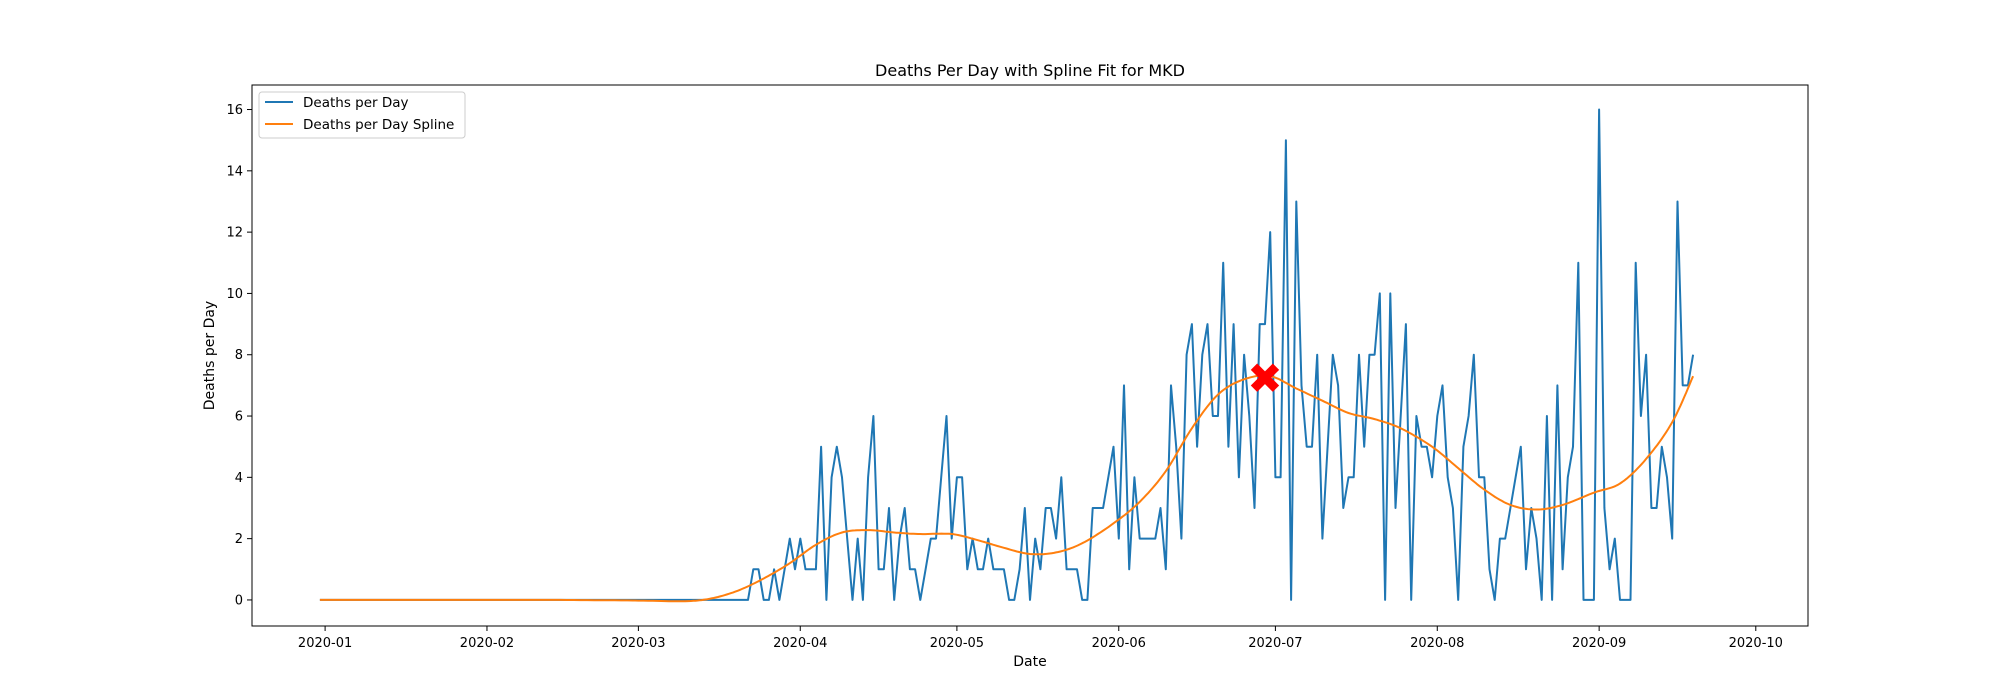 The image size is (2000, 700). I want to click on legend-box, so click(362, 115).